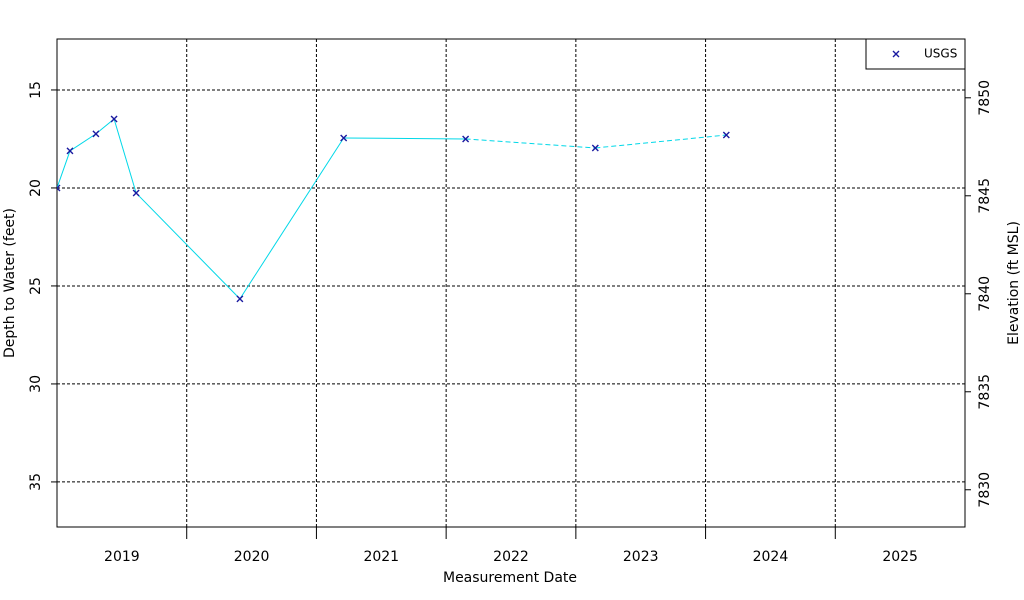  I want to click on x-tick-label: 2022, so click(511, 557).